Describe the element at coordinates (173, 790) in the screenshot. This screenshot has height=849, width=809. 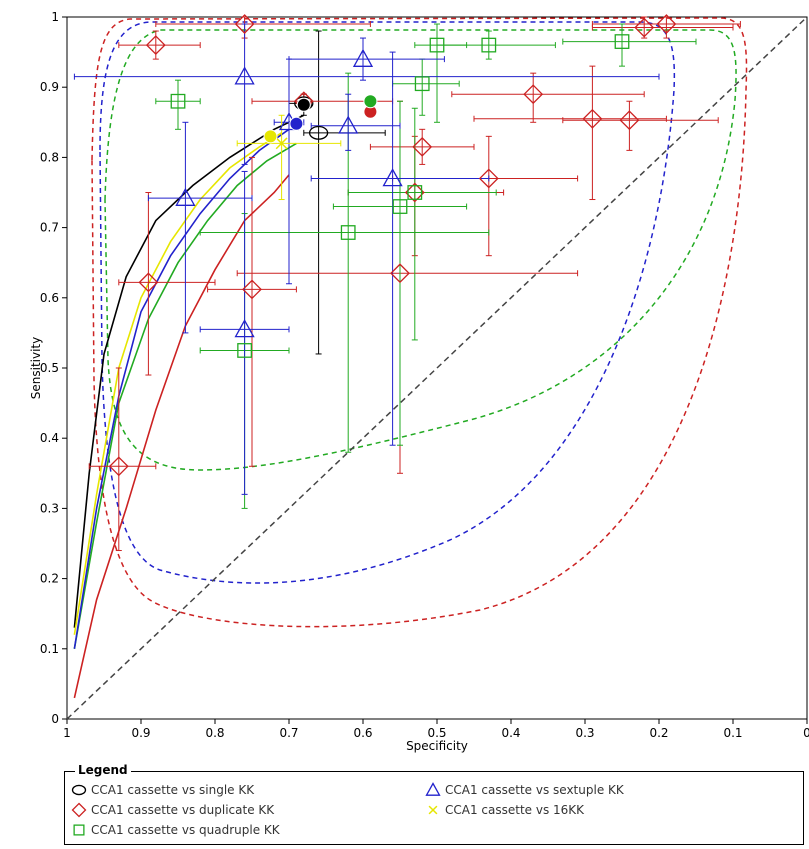
I see `legend-label: CCA1 cassette vs single KK` at that location.